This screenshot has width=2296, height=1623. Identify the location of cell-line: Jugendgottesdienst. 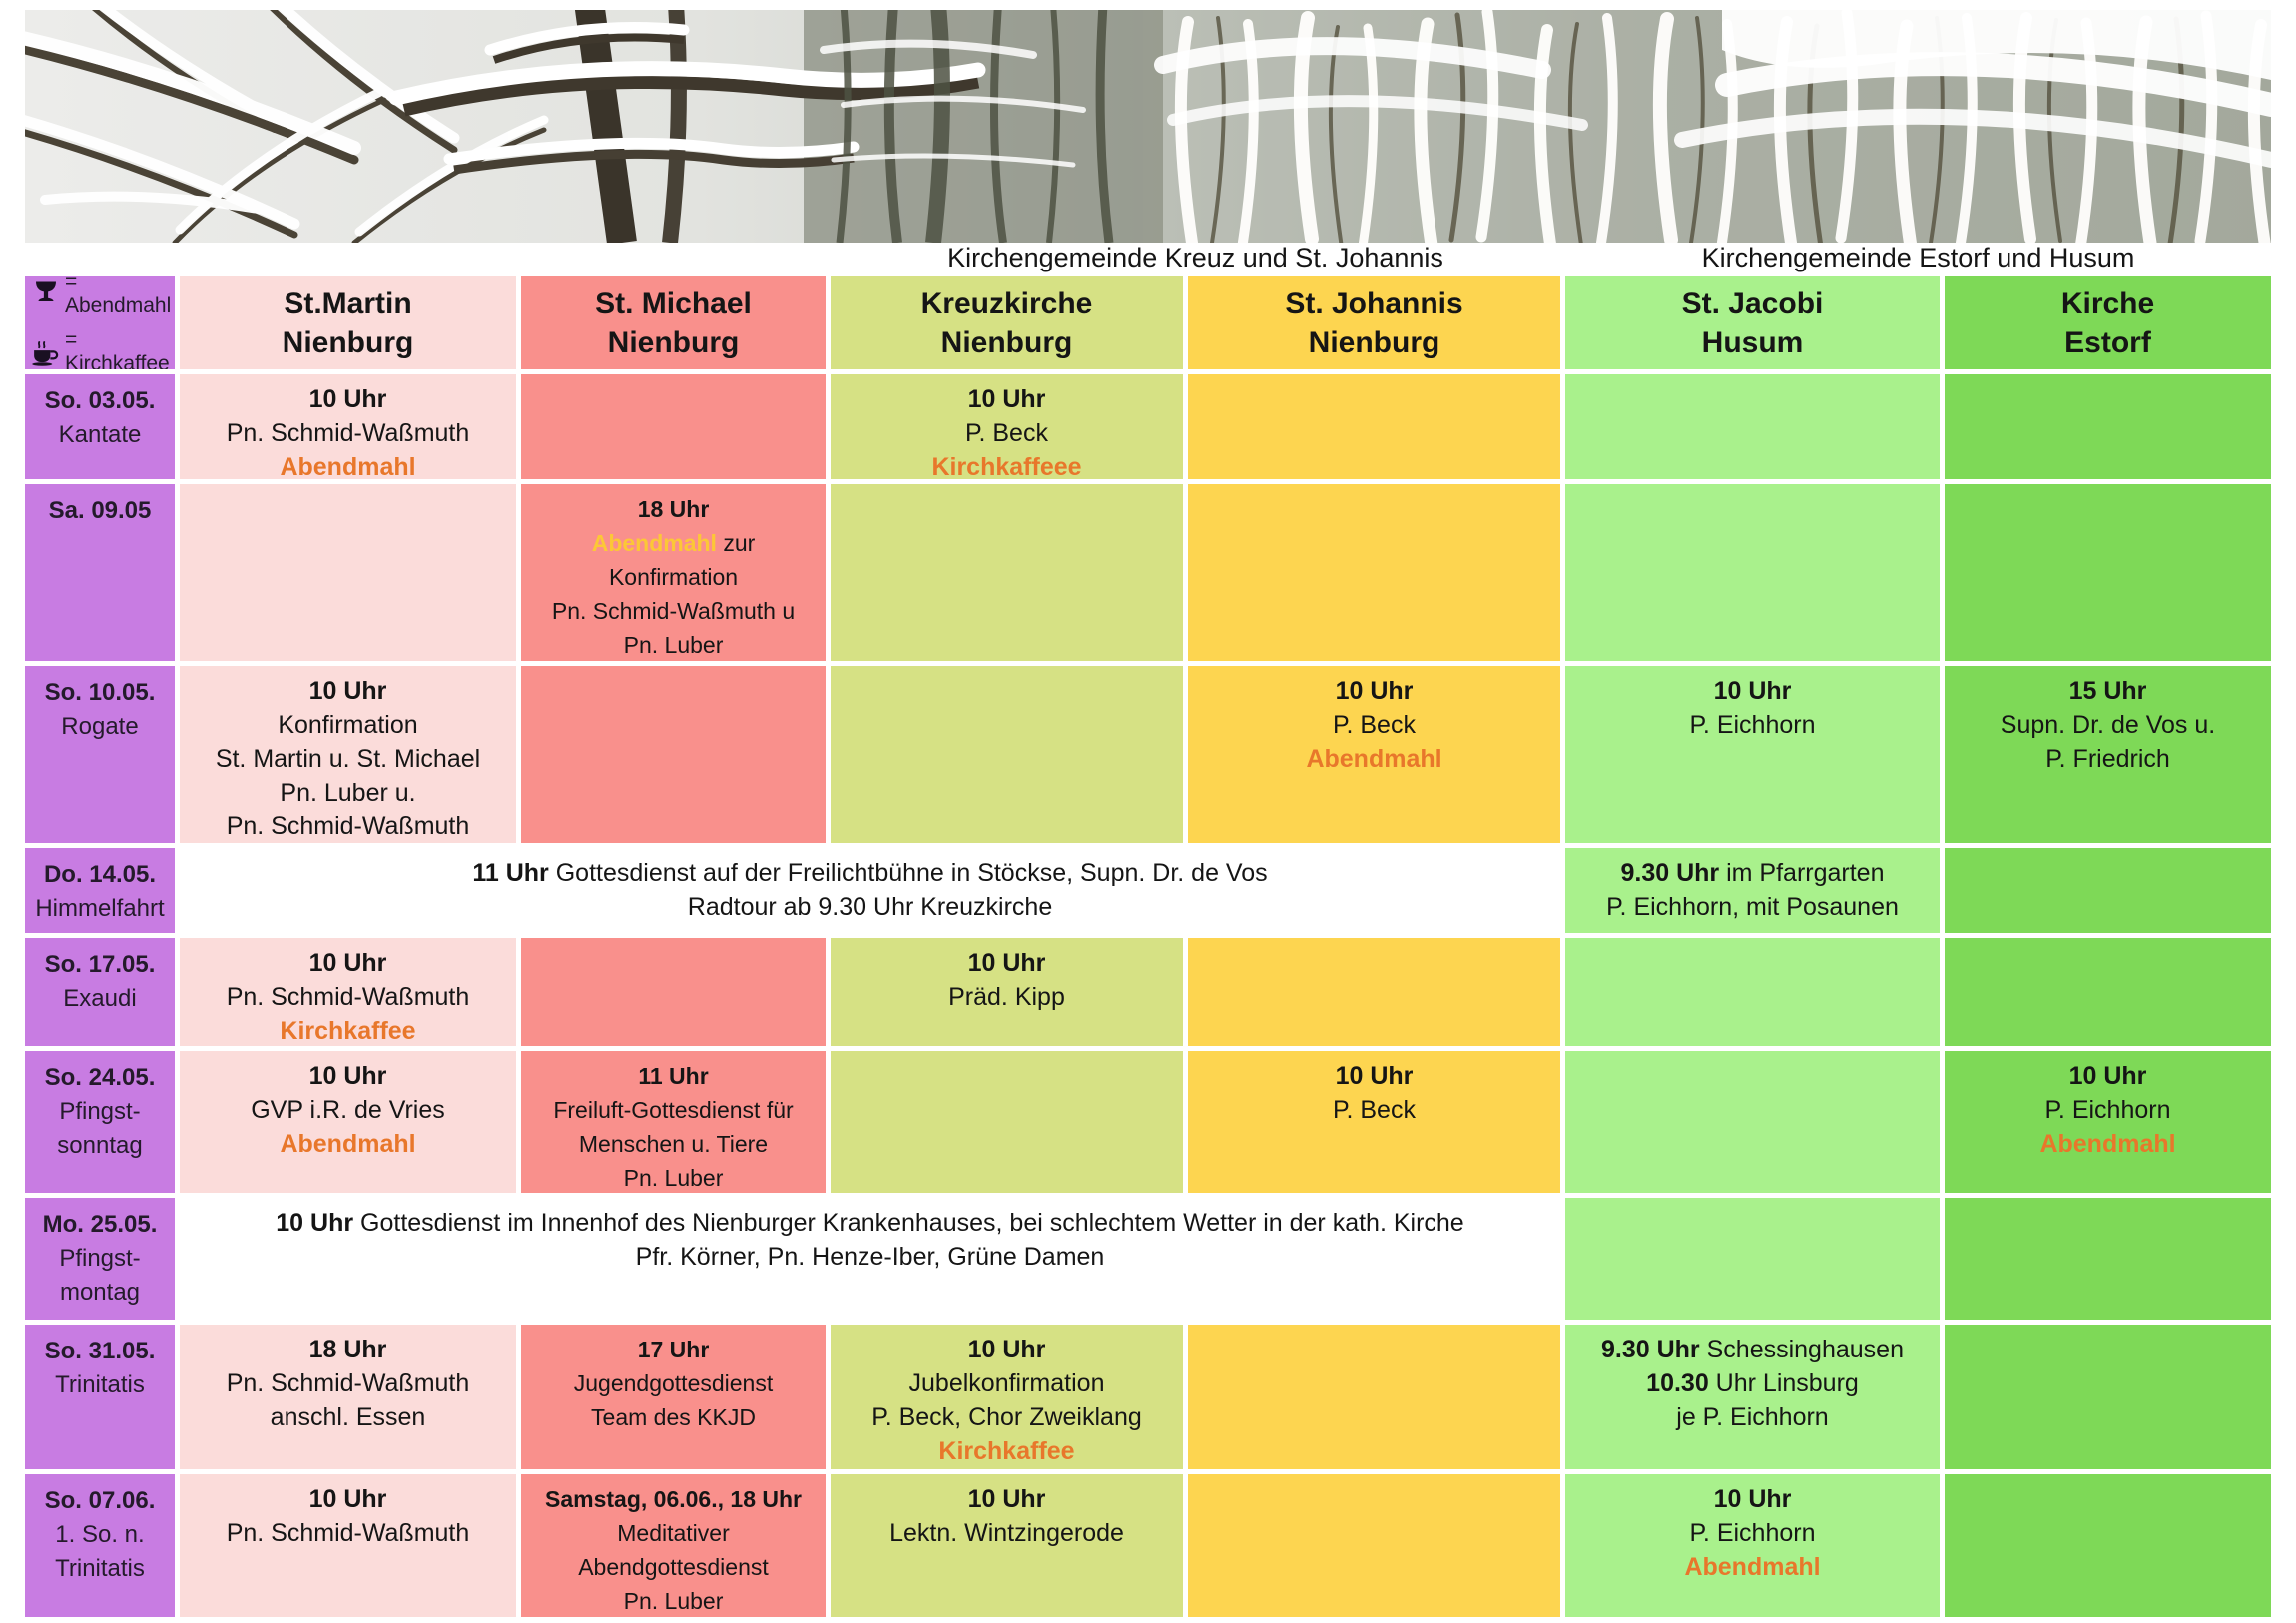
(674, 1383).